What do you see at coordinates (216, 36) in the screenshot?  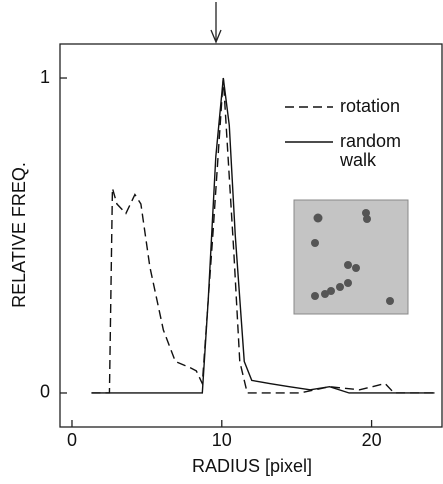 I see `arrow-head` at bounding box center [216, 36].